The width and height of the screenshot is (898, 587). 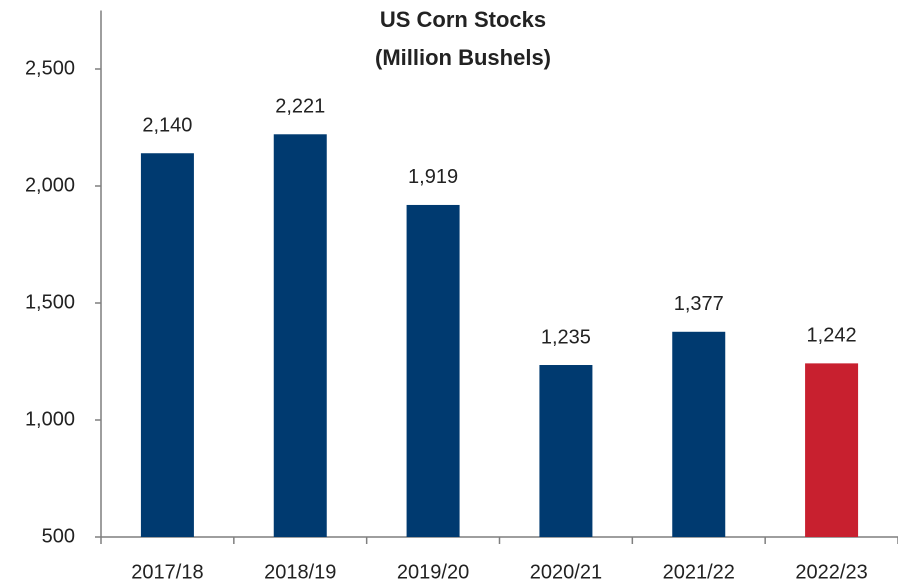 I want to click on y-tick-label: 2,000, so click(x=50, y=185).